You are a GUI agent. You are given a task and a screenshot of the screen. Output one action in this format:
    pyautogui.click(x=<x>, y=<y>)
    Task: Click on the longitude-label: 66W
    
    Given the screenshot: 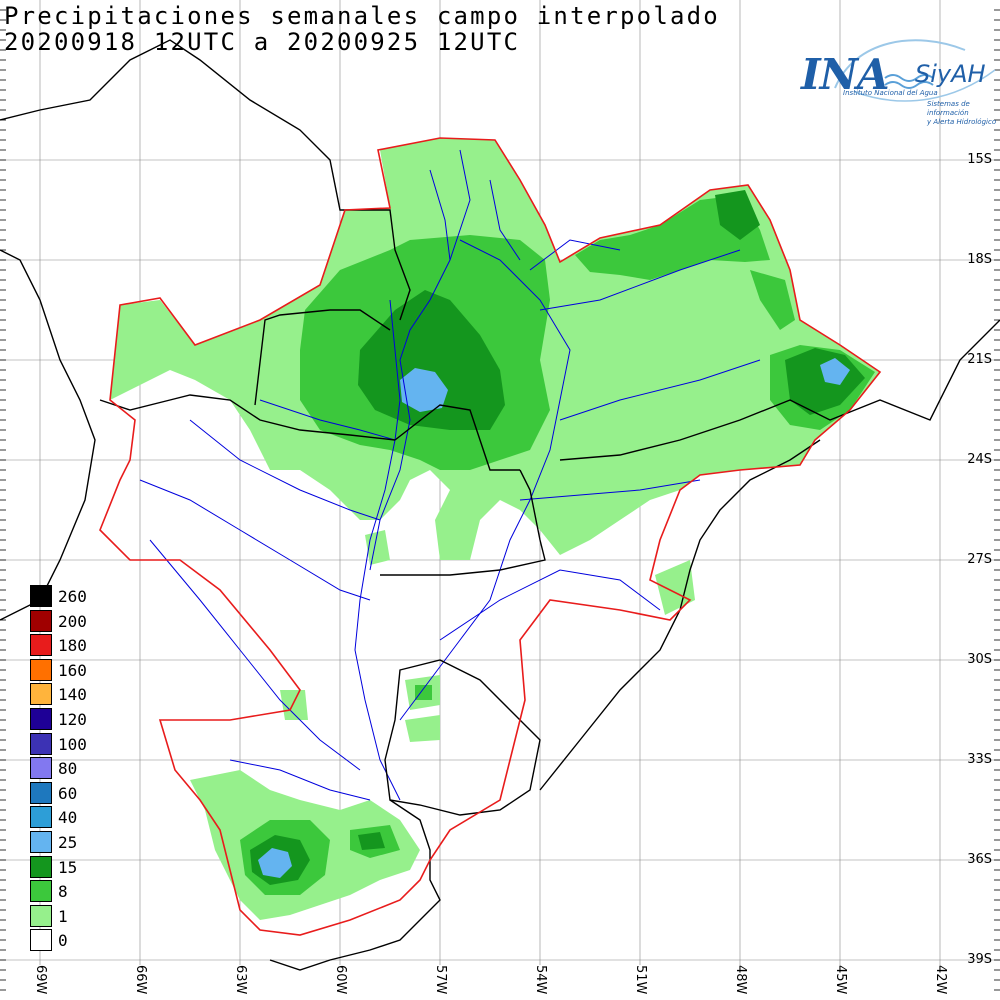 What is the action you would take?
    pyautogui.click(x=140, y=980)
    